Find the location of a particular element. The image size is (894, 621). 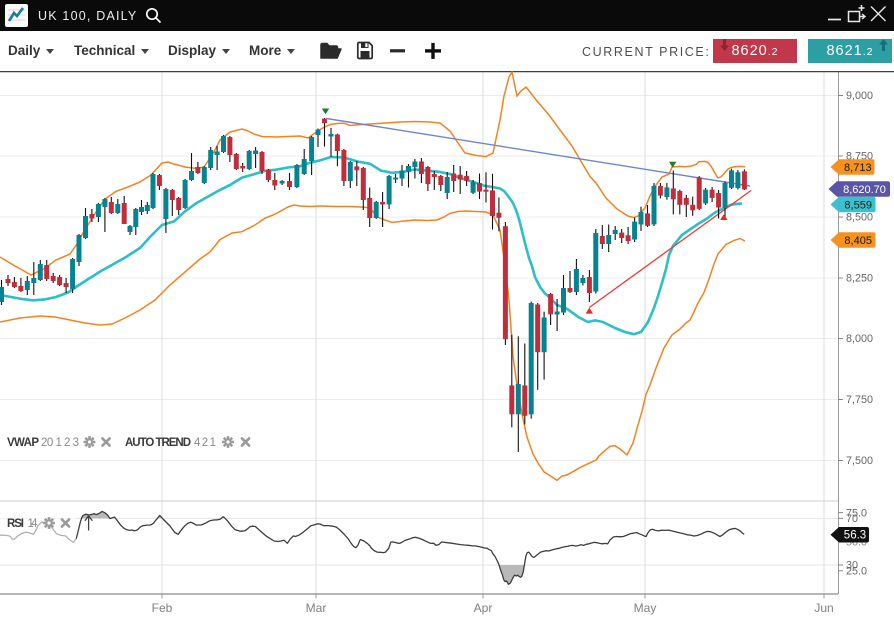

svg-text: 56.3 is located at coordinates (855, 536).